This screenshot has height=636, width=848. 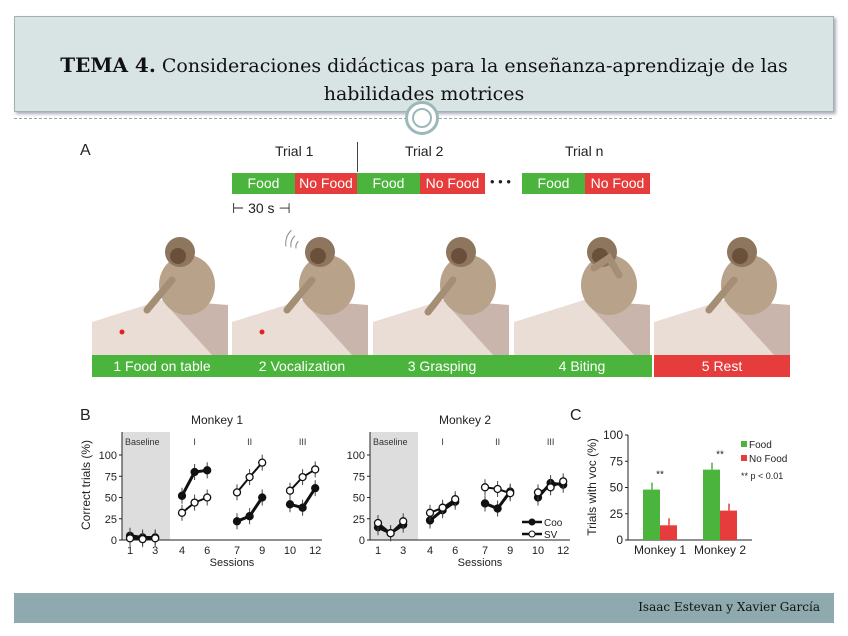 I want to click on panel-a-letter: A, so click(x=85, y=150).